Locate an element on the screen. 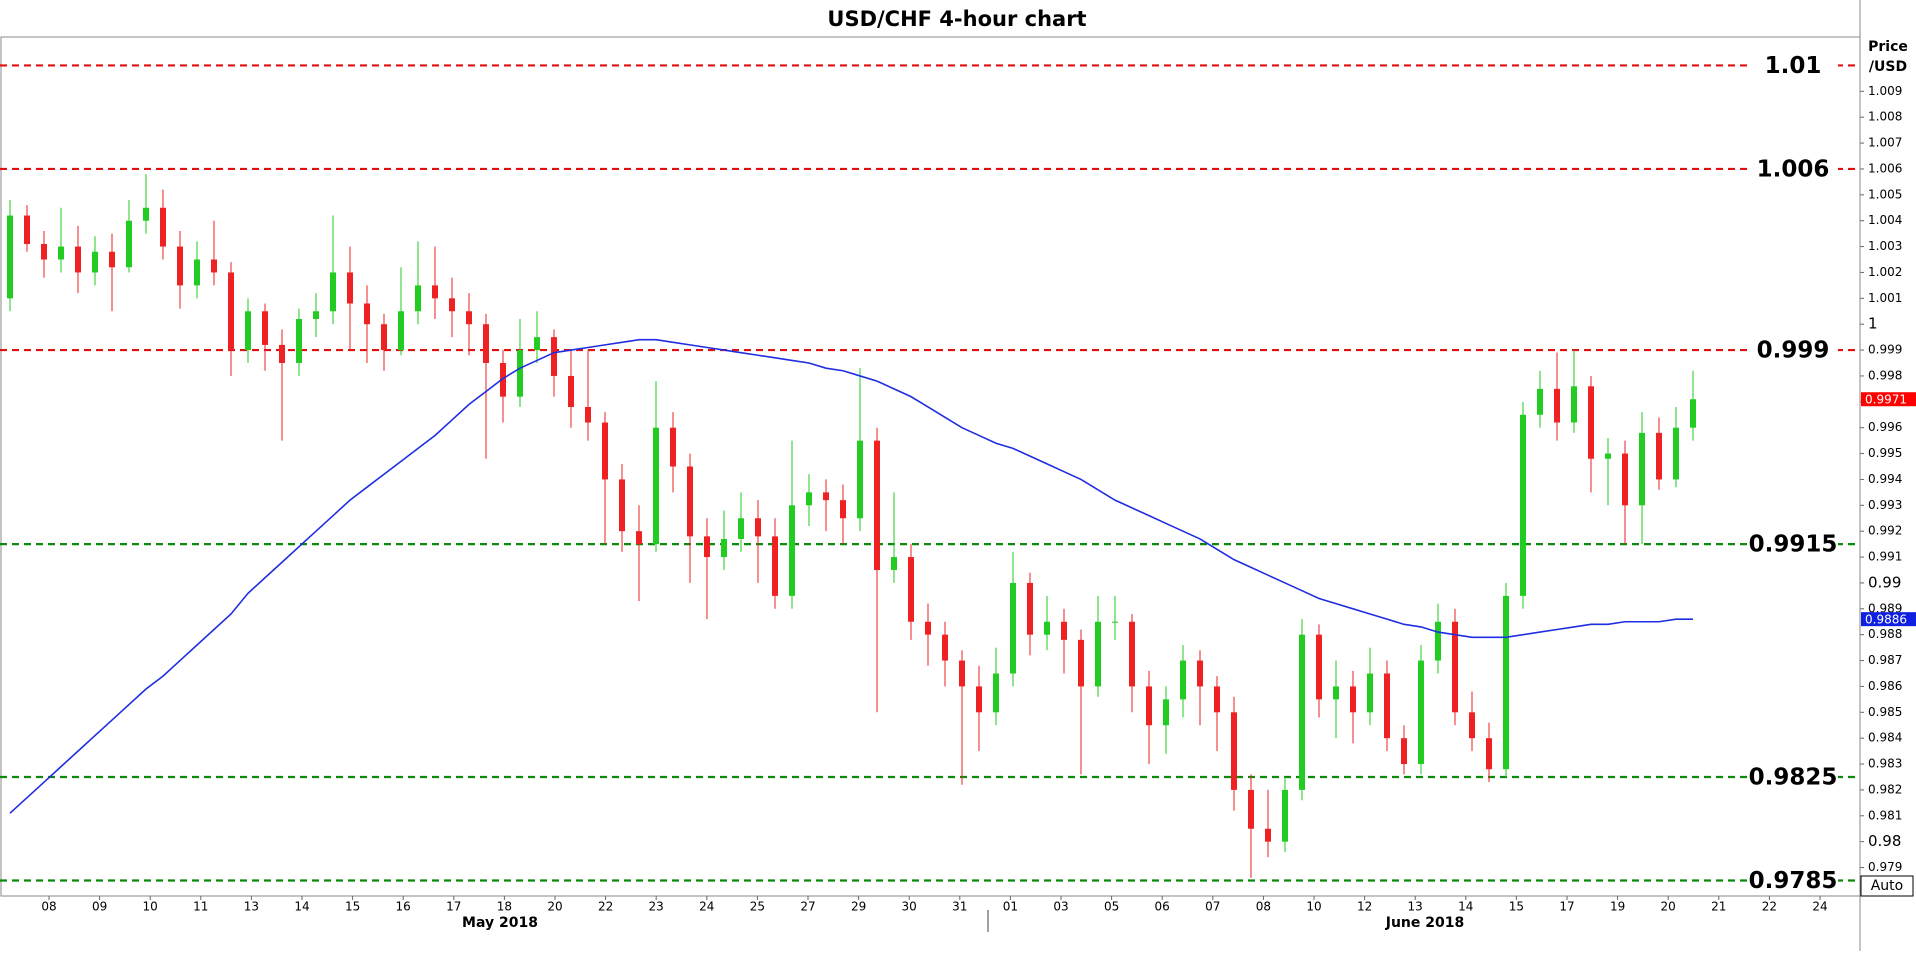 Image resolution: width=1916 pixels, height=955 pixels. x-tick-label: 16 is located at coordinates (403, 907).